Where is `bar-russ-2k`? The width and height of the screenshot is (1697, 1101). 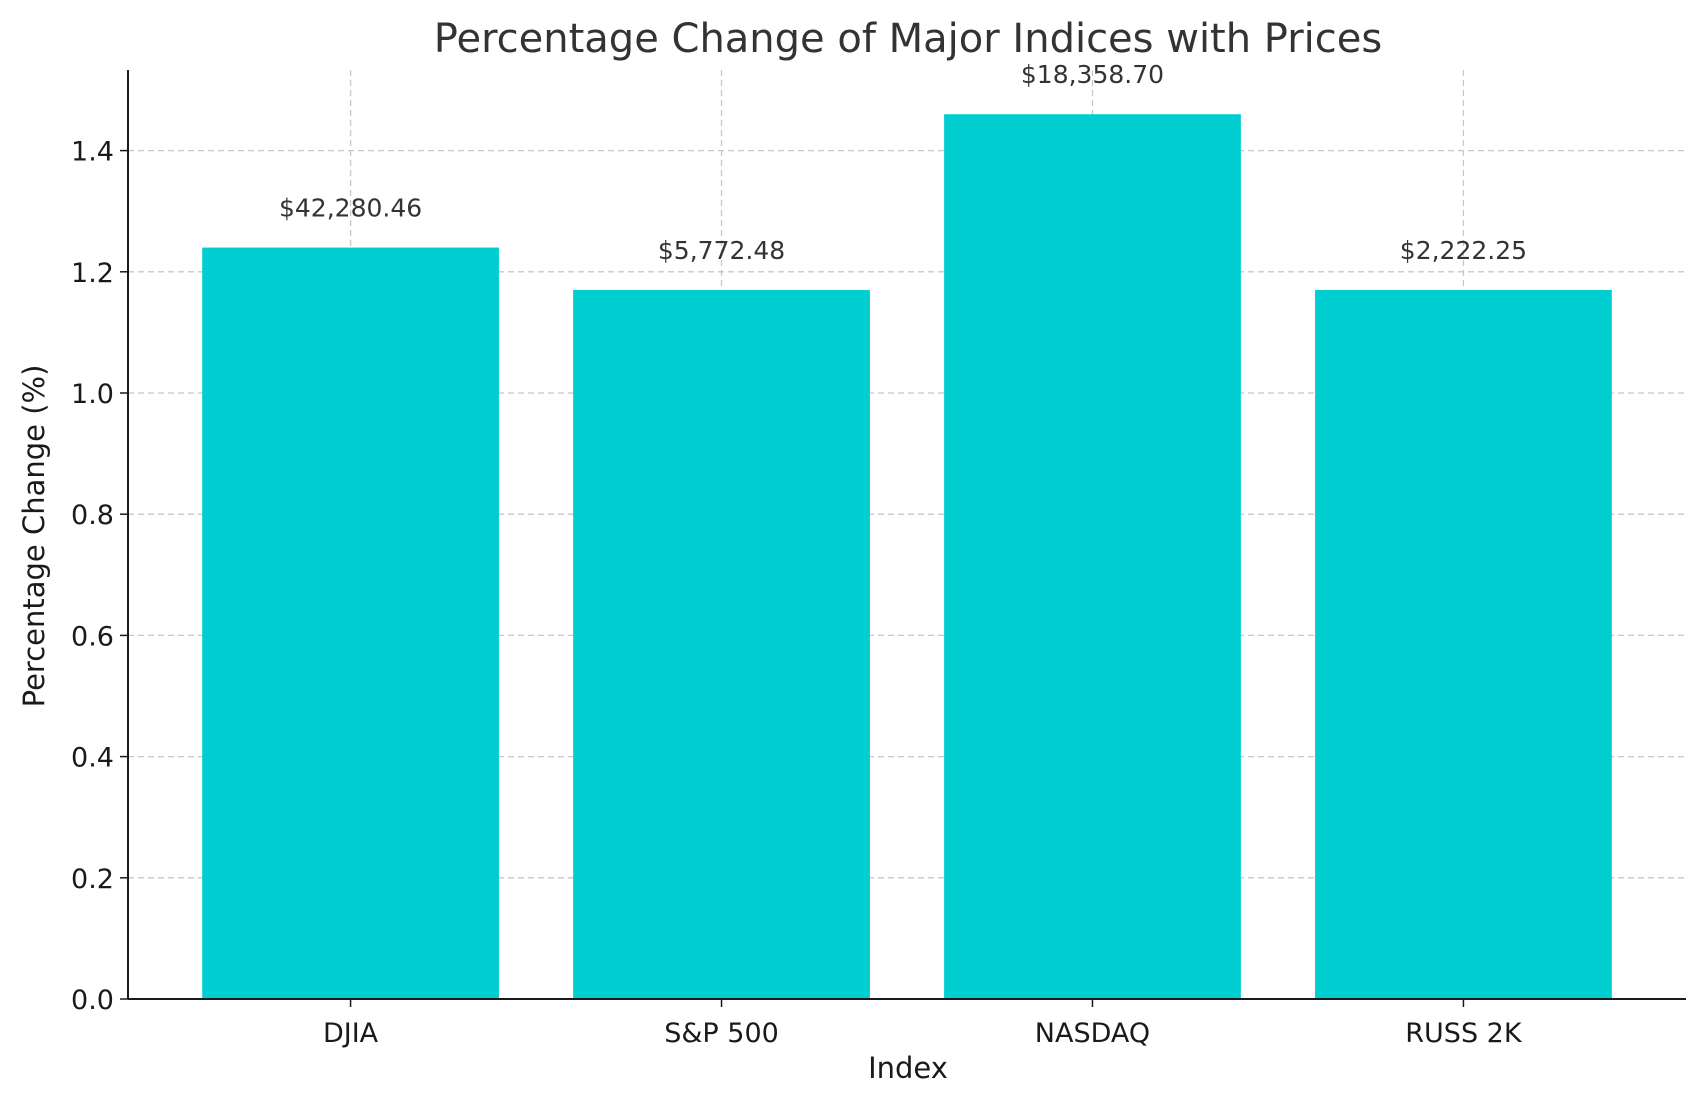
bar-russ-2k is located at coordinates (1463, 644).